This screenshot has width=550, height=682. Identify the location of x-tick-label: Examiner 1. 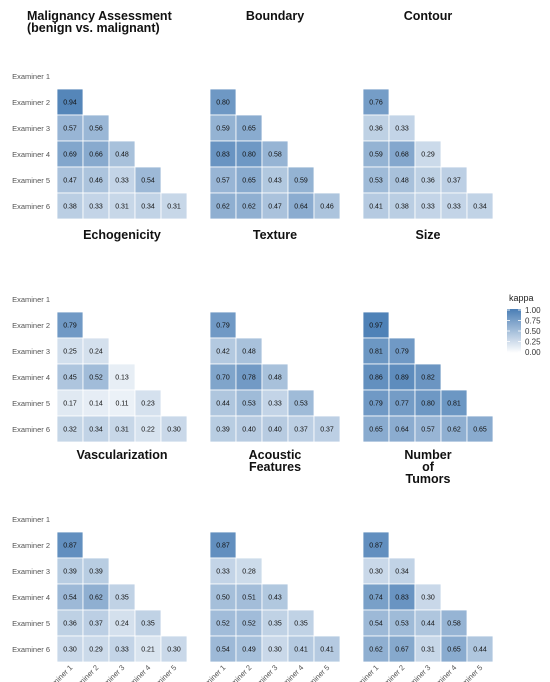
(363, 672).